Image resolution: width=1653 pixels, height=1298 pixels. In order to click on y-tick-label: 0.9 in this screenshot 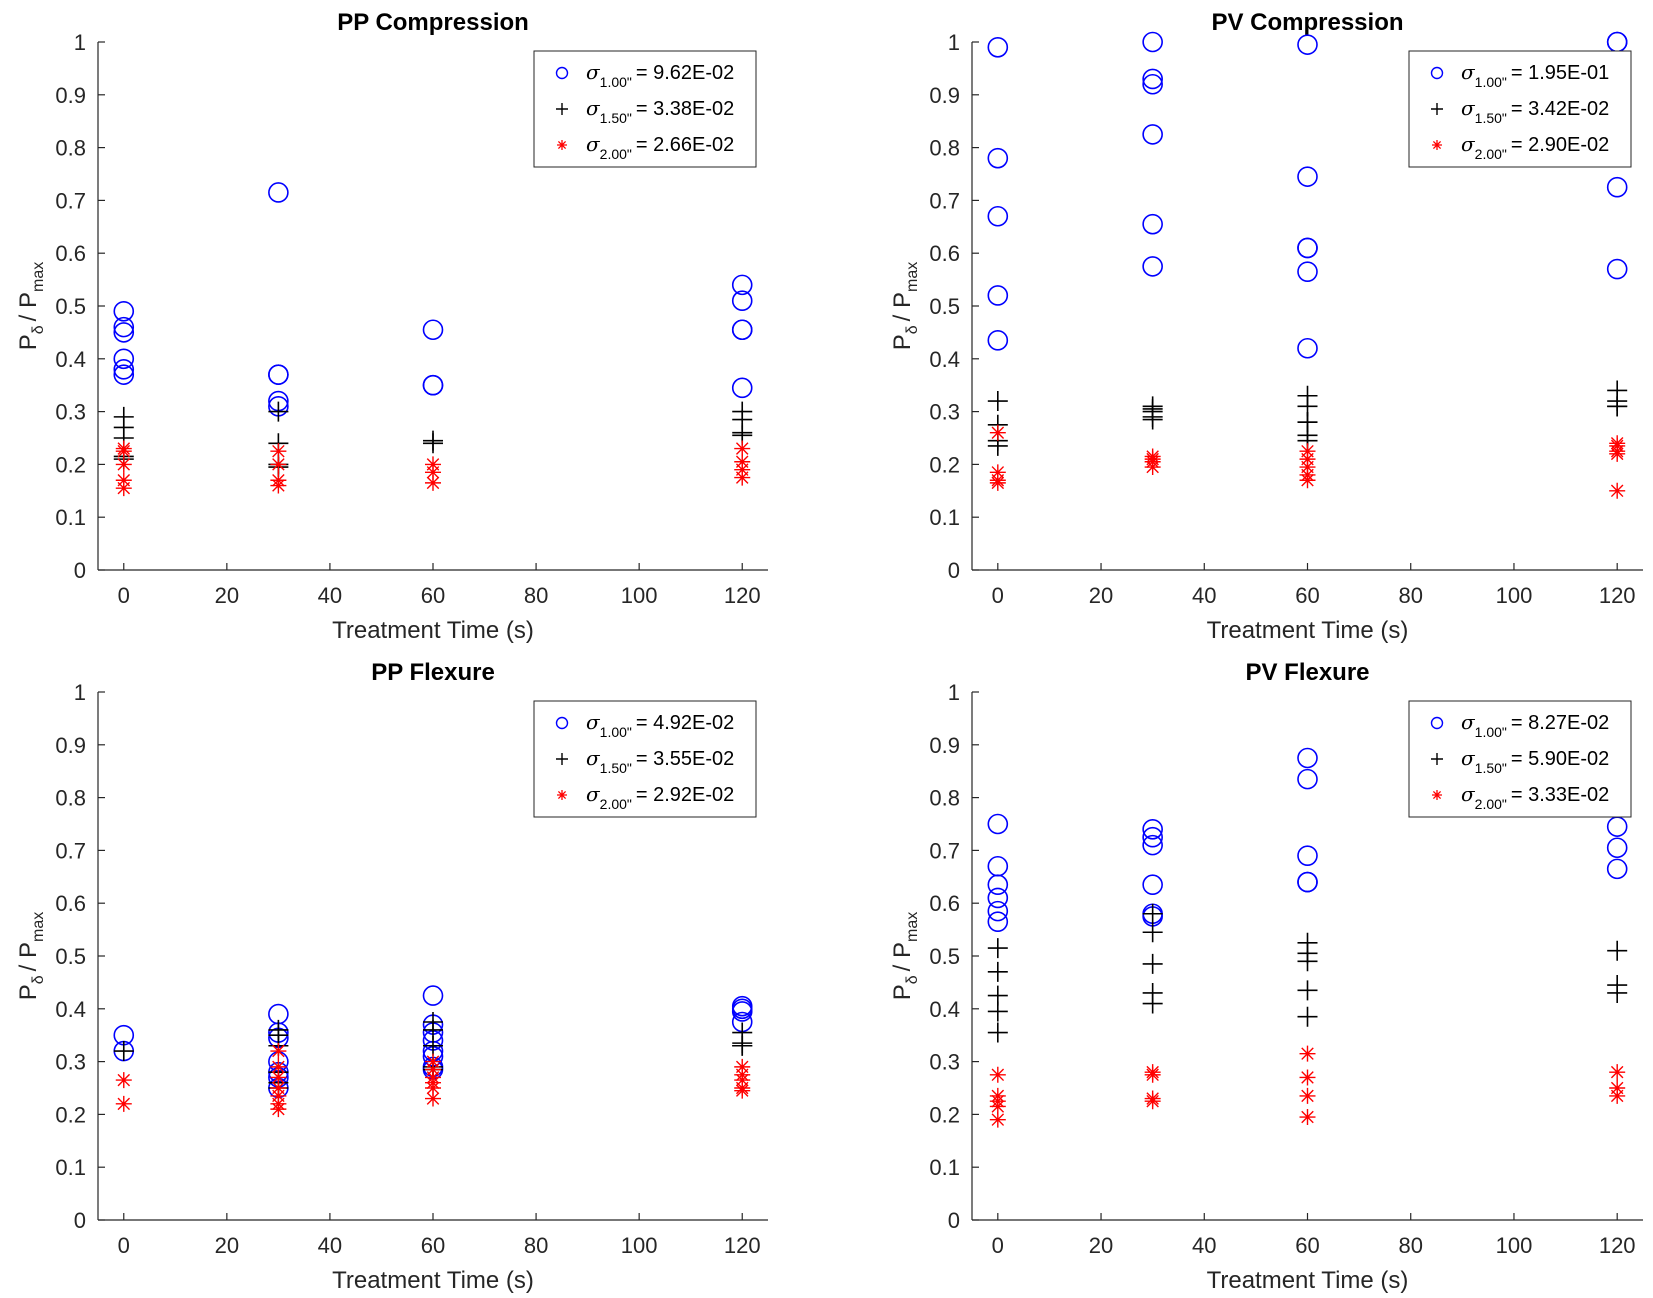, I will do `click(944, 745)`.